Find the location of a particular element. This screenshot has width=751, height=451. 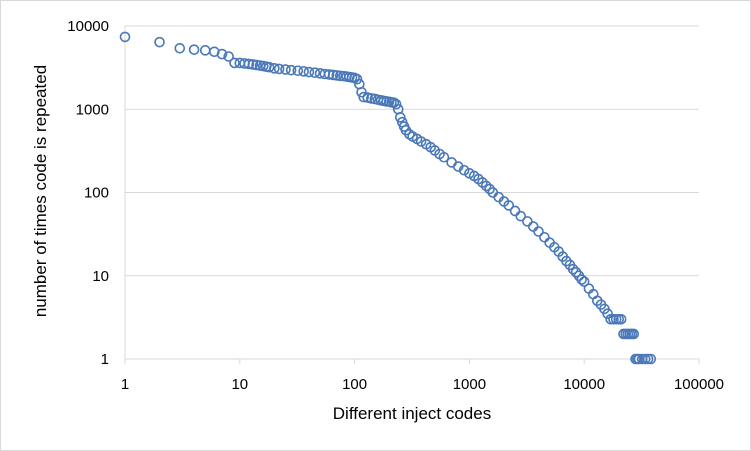

x-tick-label-1000: 1000 is located at coordinates (469, 384).